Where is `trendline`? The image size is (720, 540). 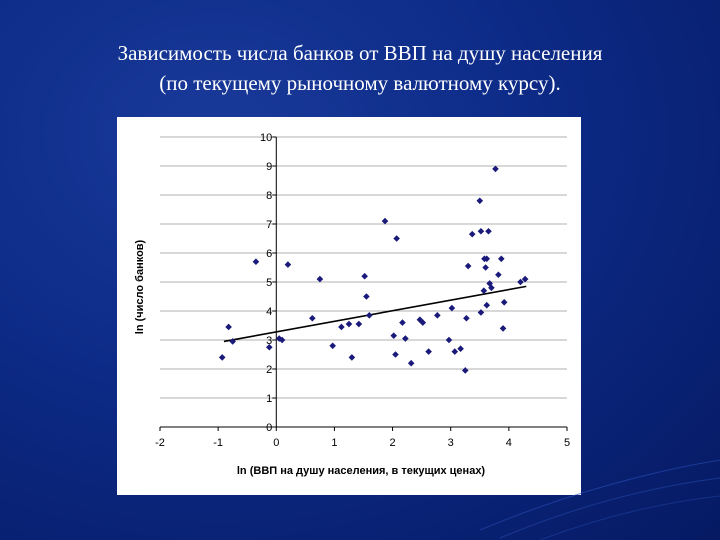
trendline is located at coordinates (375, 314).